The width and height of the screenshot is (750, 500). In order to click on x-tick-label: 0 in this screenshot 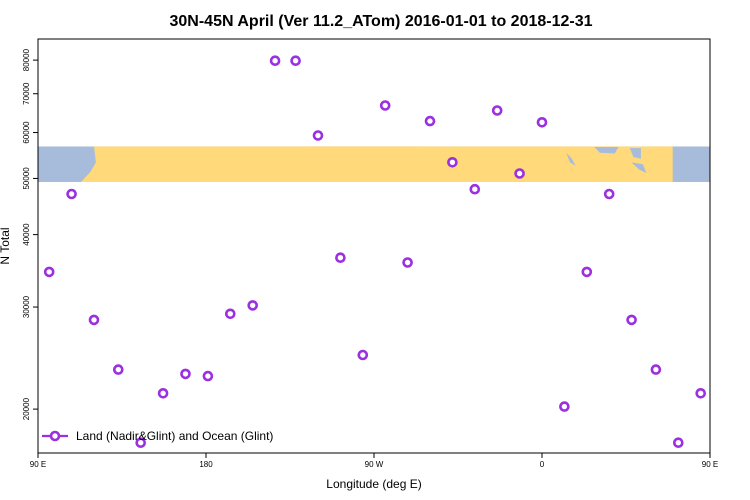, I will do `click(542, 464)`.